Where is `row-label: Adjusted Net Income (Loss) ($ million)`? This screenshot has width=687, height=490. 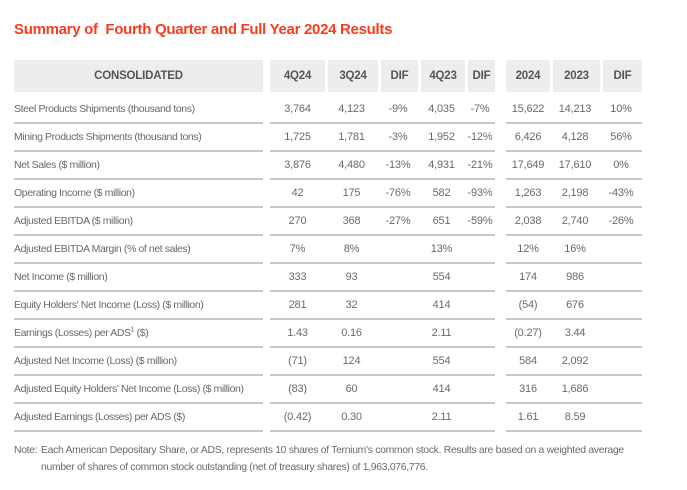 row-label: Adjusted Net Income (Loss) ($ million) is located at coordinates (138, 362).